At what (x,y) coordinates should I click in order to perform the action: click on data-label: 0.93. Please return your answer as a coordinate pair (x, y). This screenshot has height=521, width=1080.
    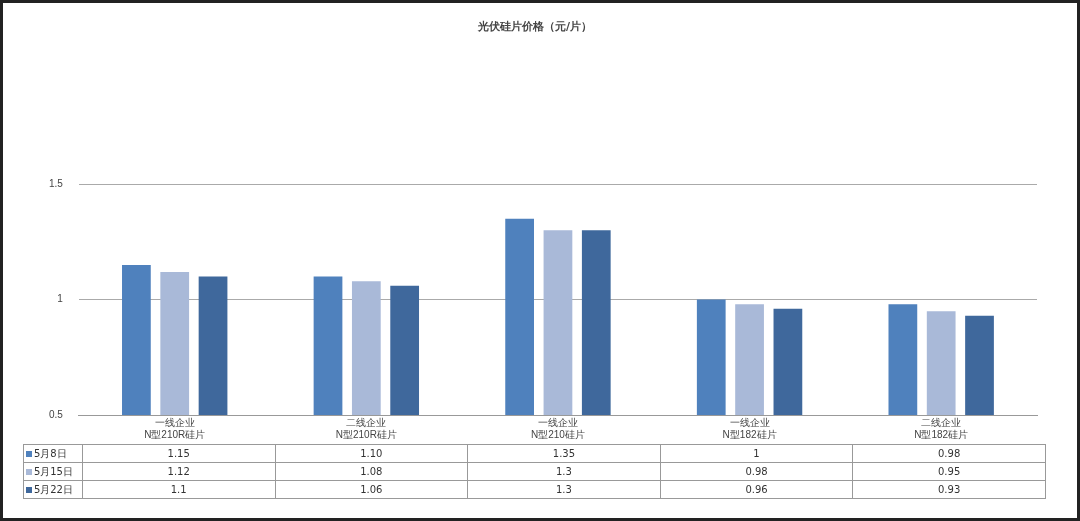
    Looking at the image, I should click on (949, 489).